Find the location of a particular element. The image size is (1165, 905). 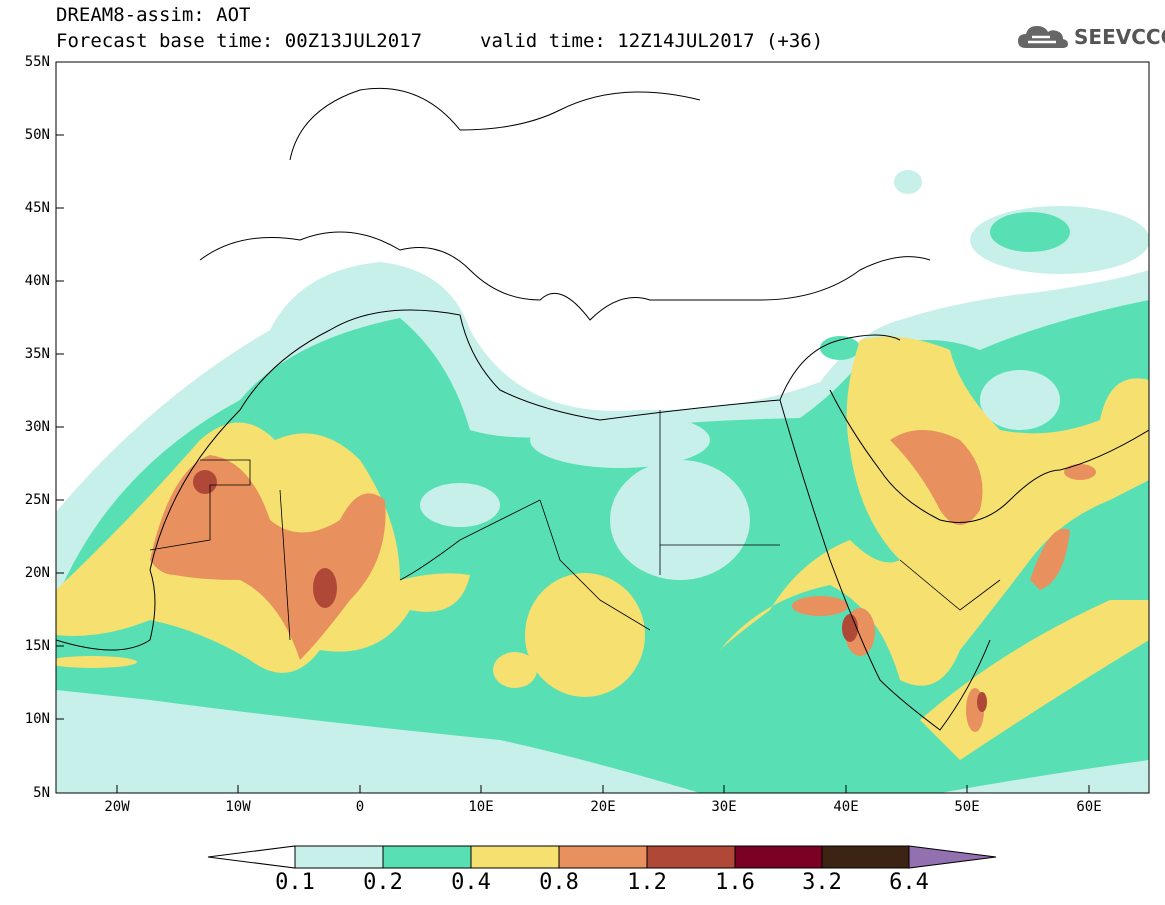

colorbar is located at coordinates (602, 857).